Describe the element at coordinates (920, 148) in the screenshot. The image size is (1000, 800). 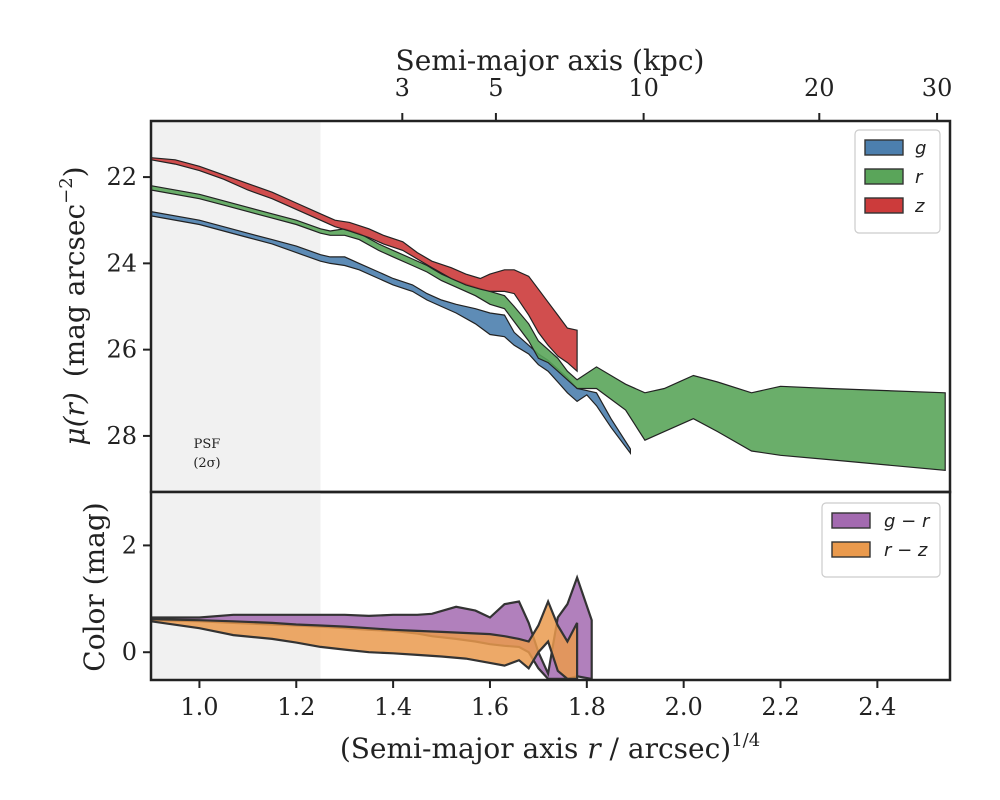
I see `main-legend-label: g` at that location.